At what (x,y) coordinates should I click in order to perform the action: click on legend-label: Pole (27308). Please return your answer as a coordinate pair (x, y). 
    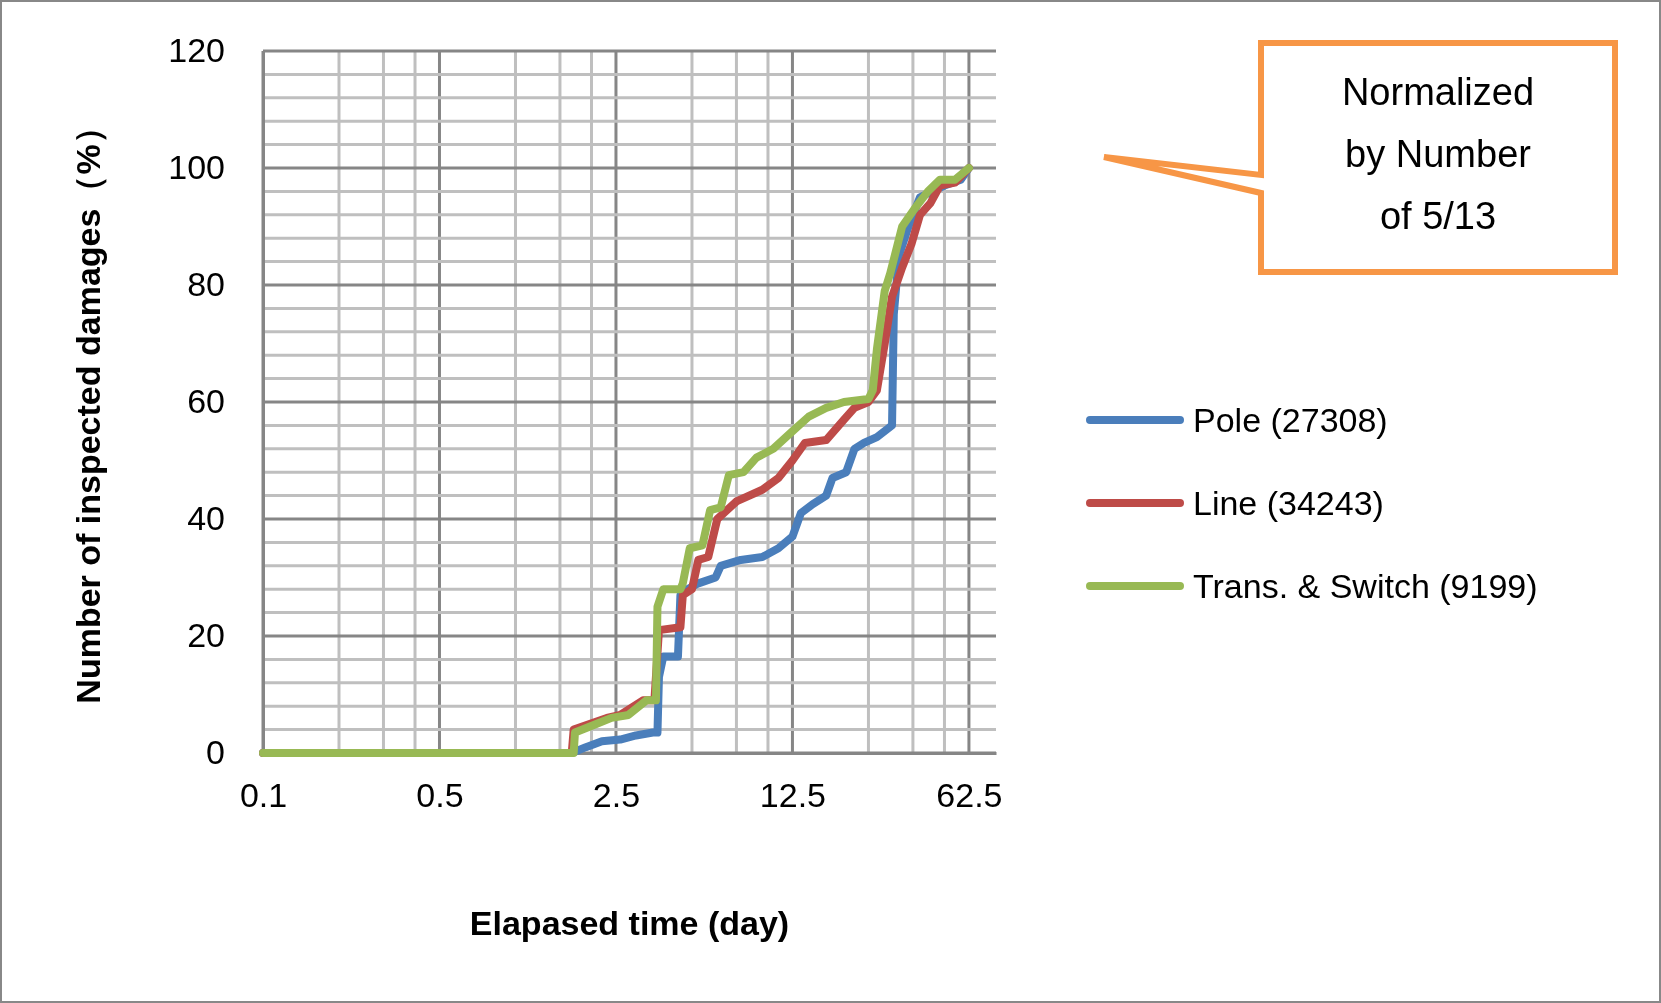
    Looking at the image, I should click on (1290, 420).